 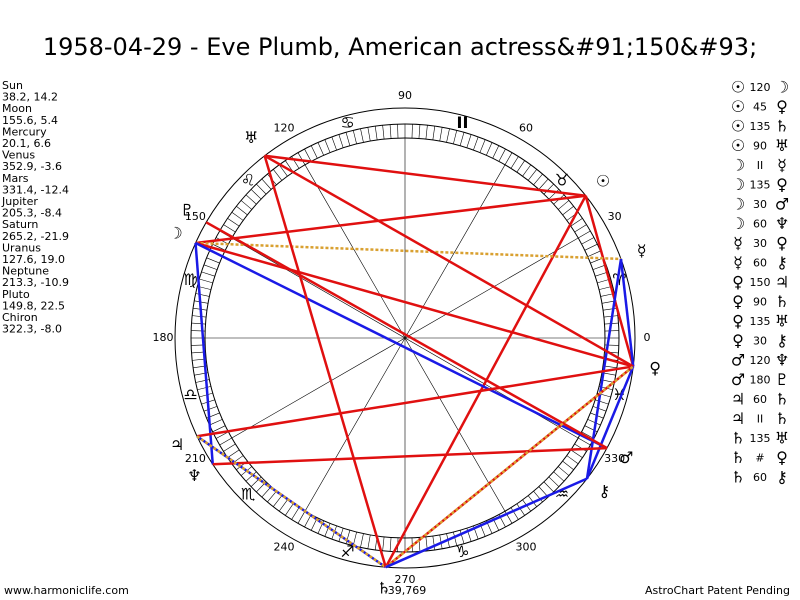 What do you see at coordinates (248, 493) in the screenshot?
I see `sign-glyph: ♏` at bounding box center [248, 493].